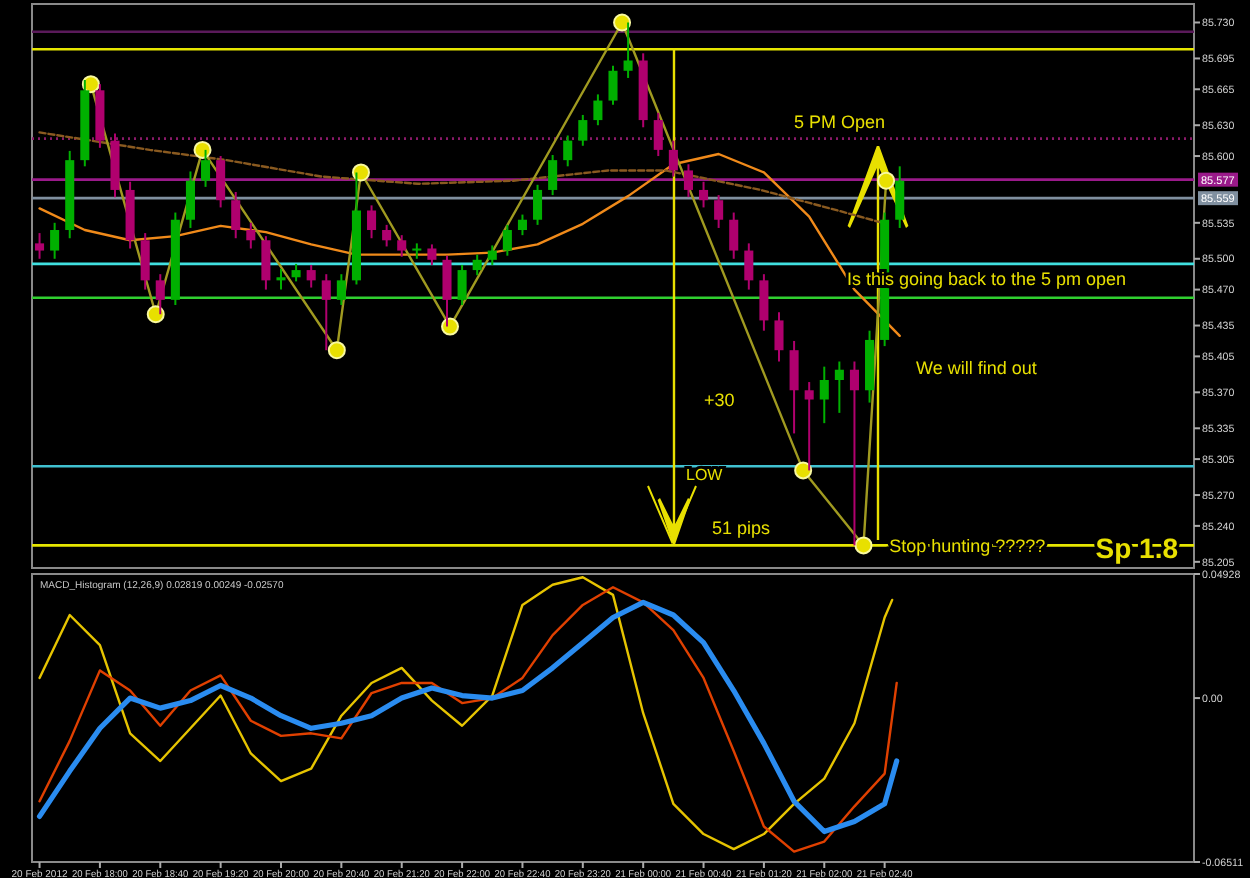 Image resolution: width=1250 pixels, height=878 pixels. What do you see at coordinates (840, 122) in the screenshot?
I see `annotation: 5 PM Open` at bounding box center [840, 122].